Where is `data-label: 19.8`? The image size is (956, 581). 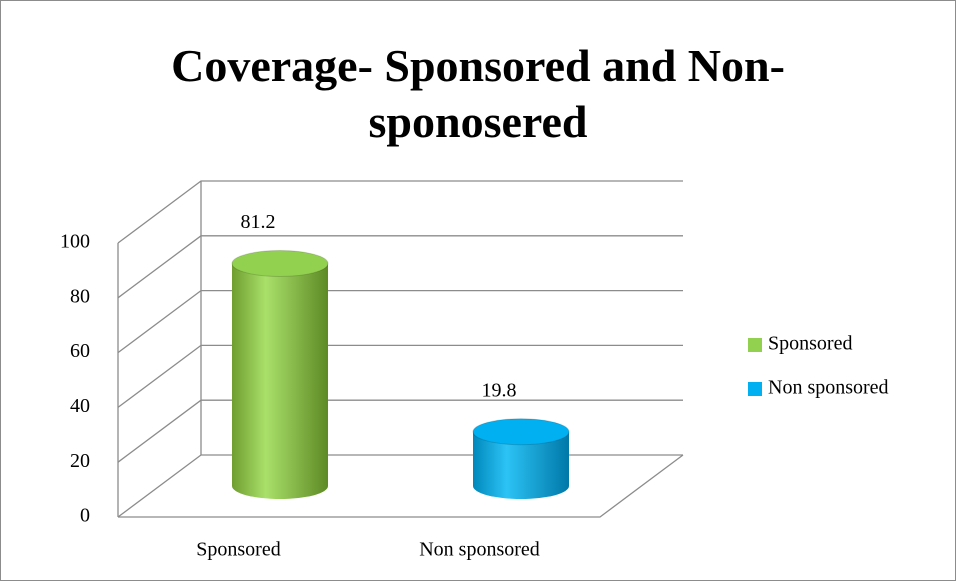
data-label: 19.8 is located at coordinates (499, 390).